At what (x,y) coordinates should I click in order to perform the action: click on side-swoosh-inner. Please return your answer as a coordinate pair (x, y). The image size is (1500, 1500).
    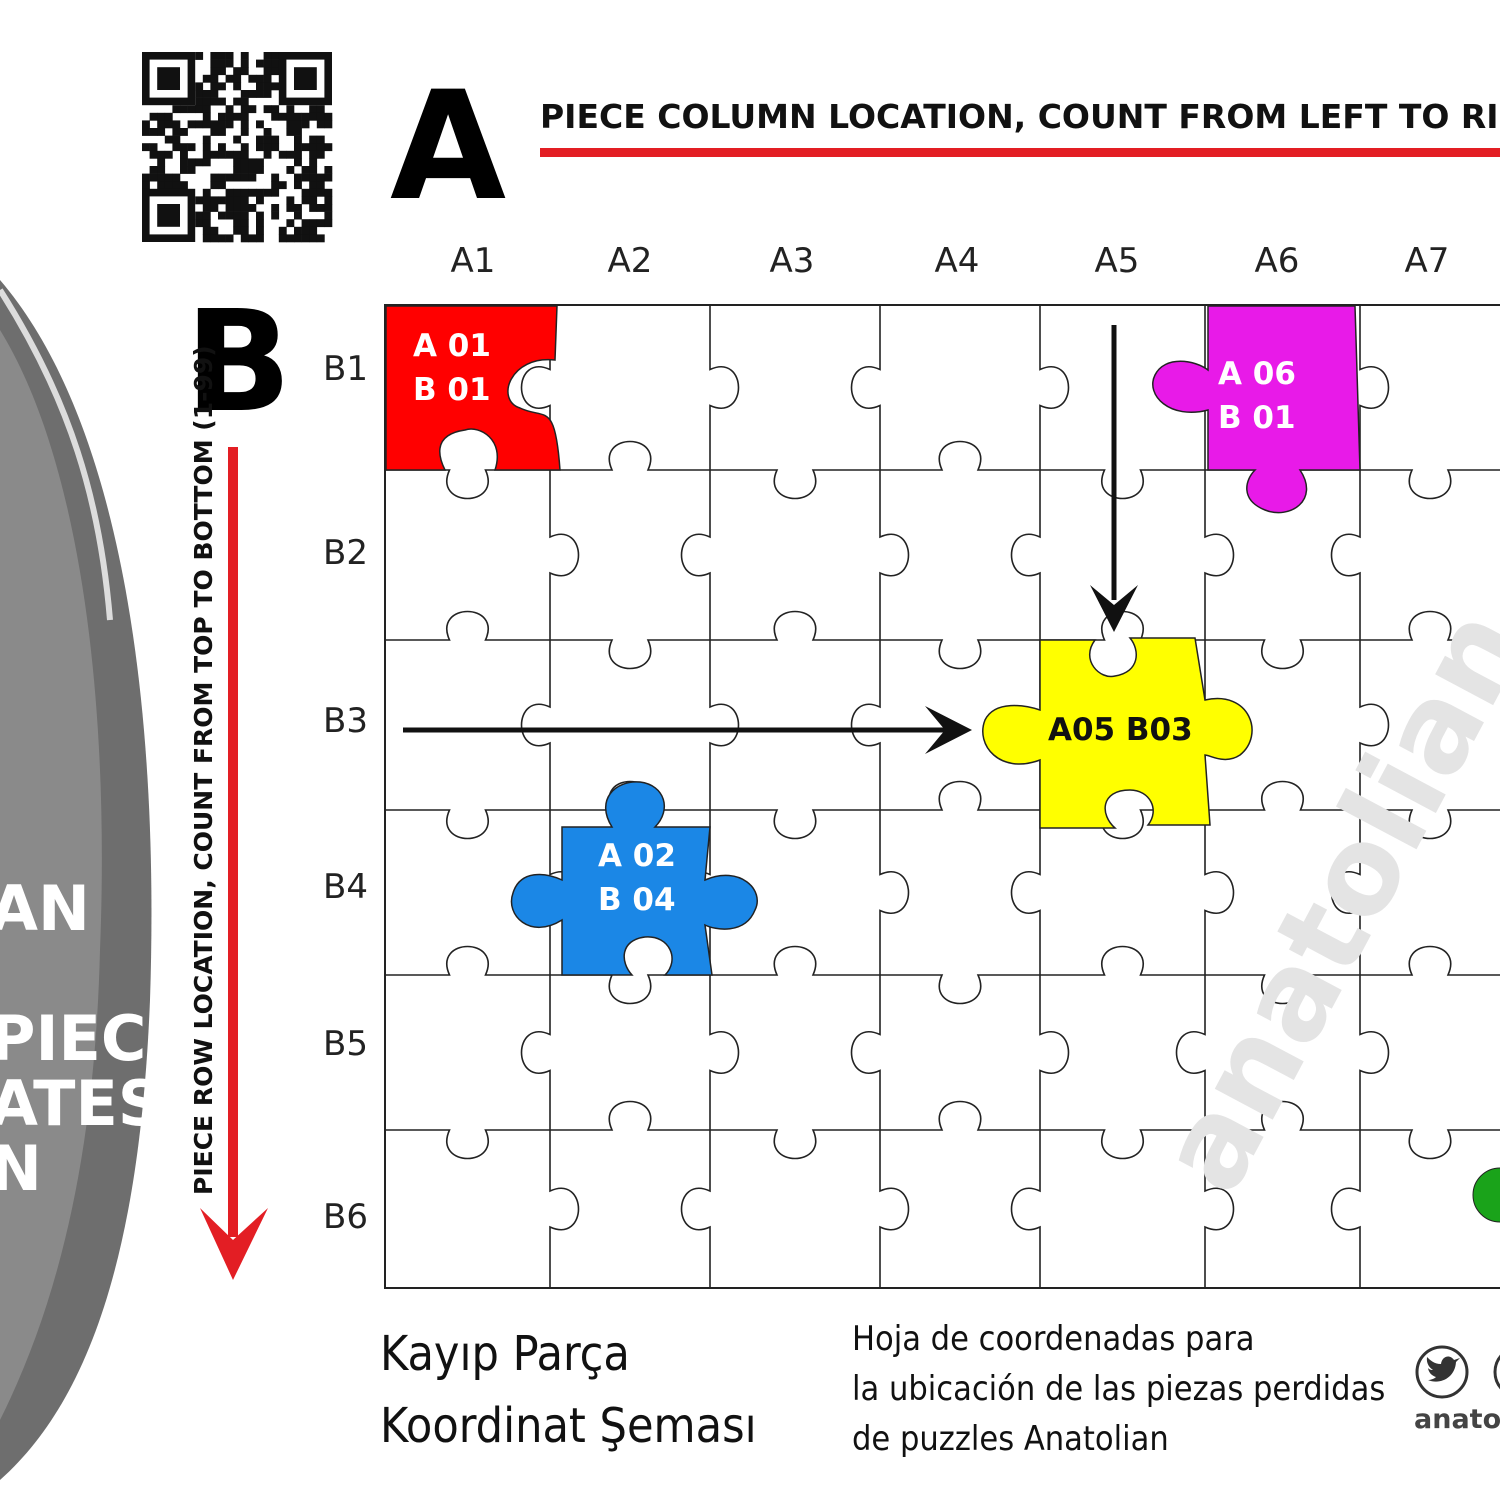
    Looking at the image, I should click on (51, 875).